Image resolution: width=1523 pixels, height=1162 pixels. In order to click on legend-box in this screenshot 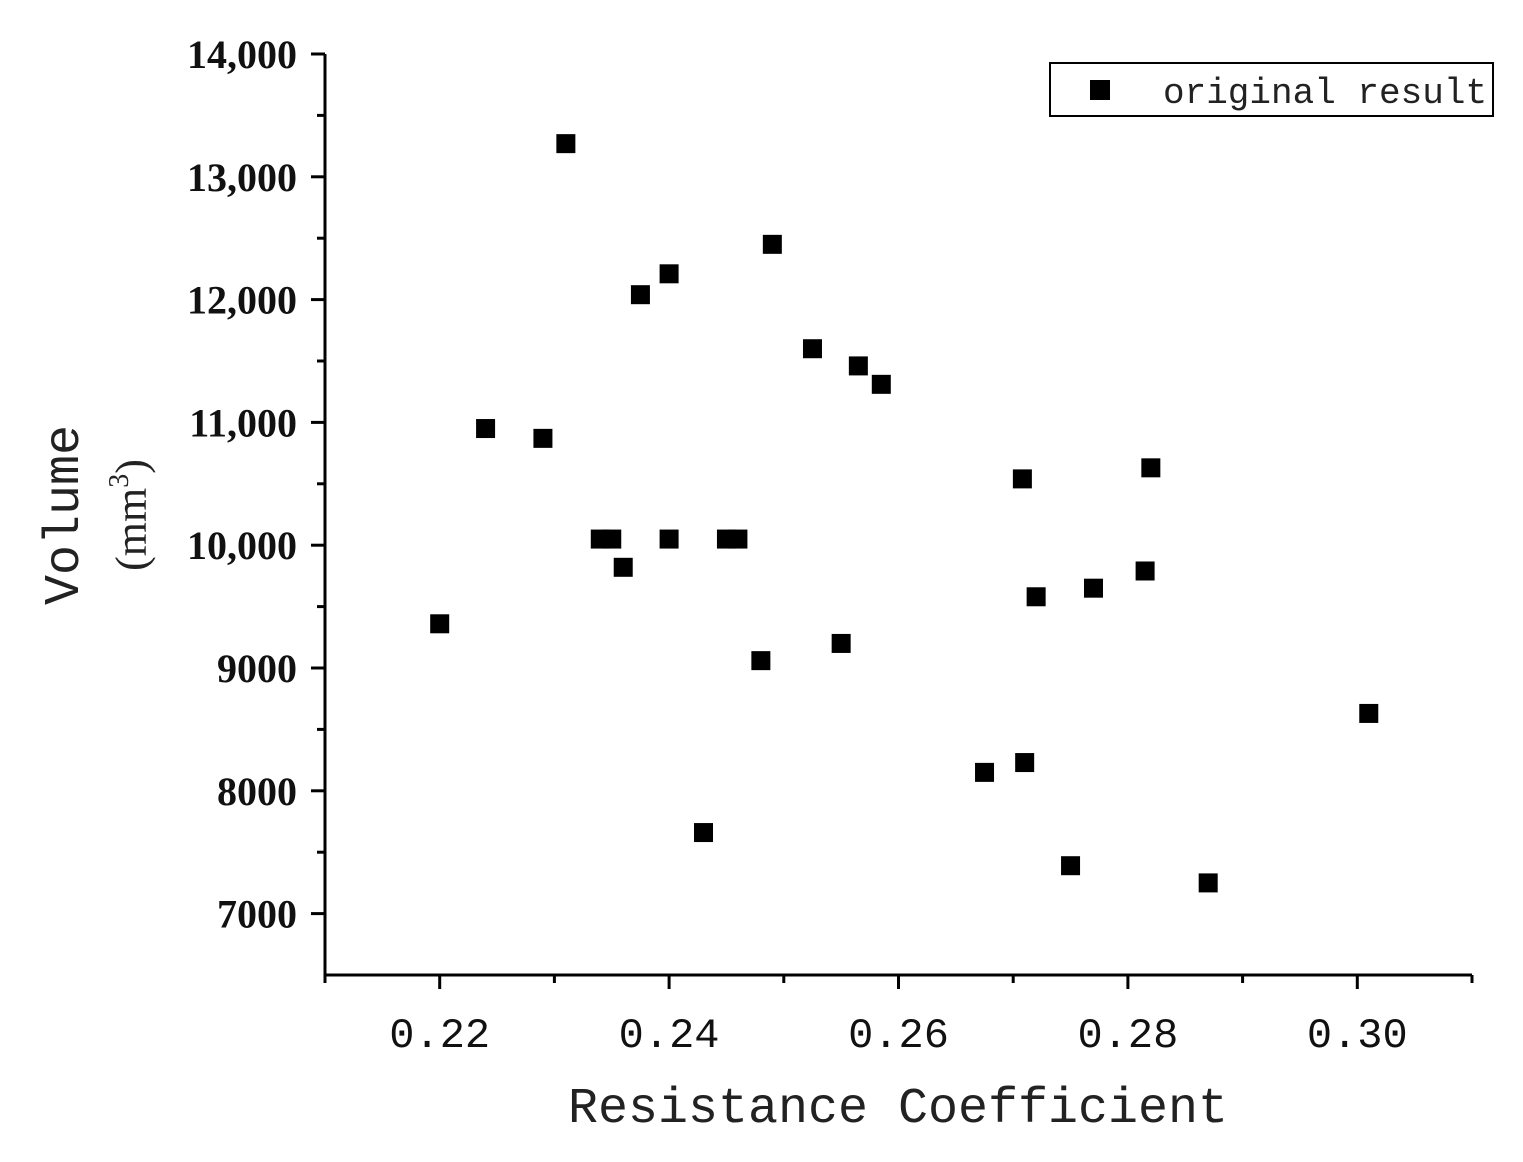, I will do `click(1271, 89)`.